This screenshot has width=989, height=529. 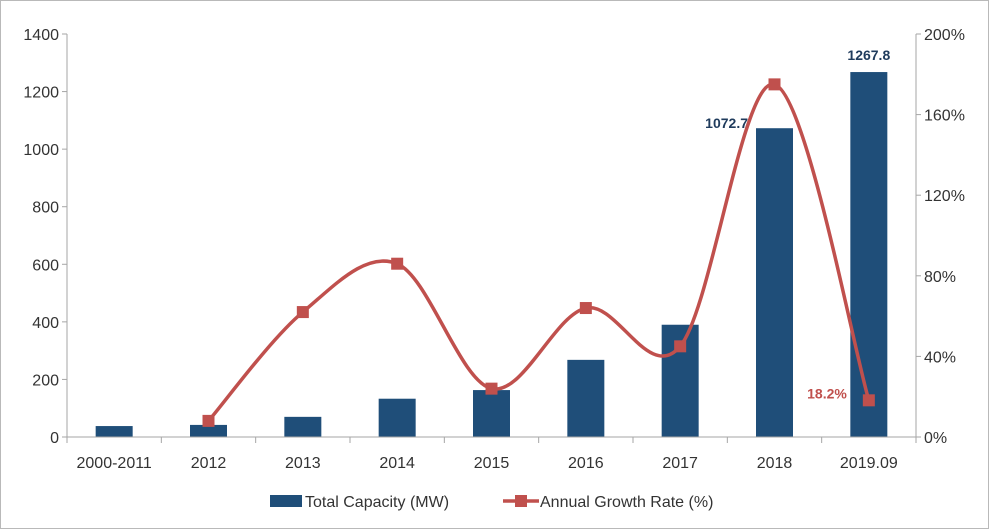 What do you see at coordinates (868, 55) in the screenshot?
I see `data-label: 1267.8` at bounding box center [868, 55].